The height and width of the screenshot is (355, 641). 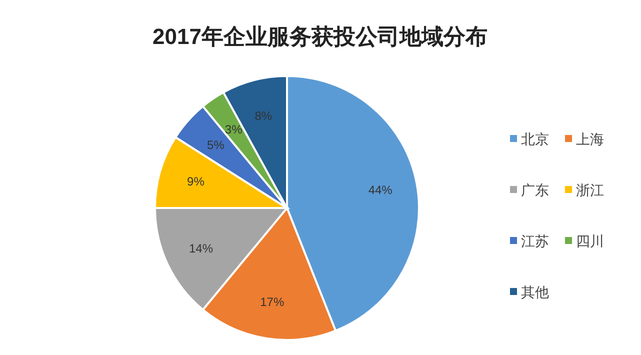 What do you see at coordinates (320, 36) in the screenshot?
I see `chart-title: 2017年企业服务获投公司地域分布` at bounding box center [320, 36].